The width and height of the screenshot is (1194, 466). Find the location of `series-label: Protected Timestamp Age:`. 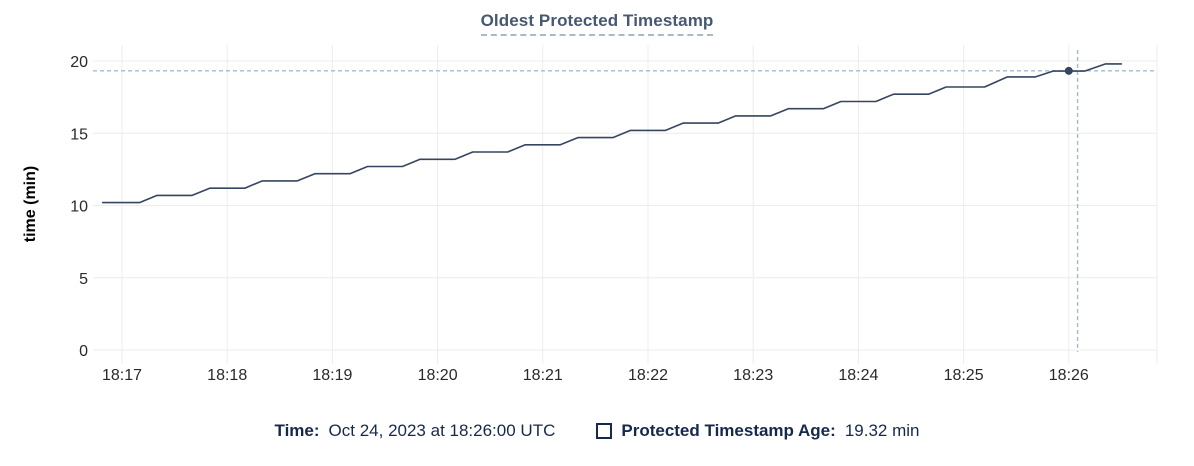

series-label: Protected Timestamp Age: is located at coordinates (728, 430).